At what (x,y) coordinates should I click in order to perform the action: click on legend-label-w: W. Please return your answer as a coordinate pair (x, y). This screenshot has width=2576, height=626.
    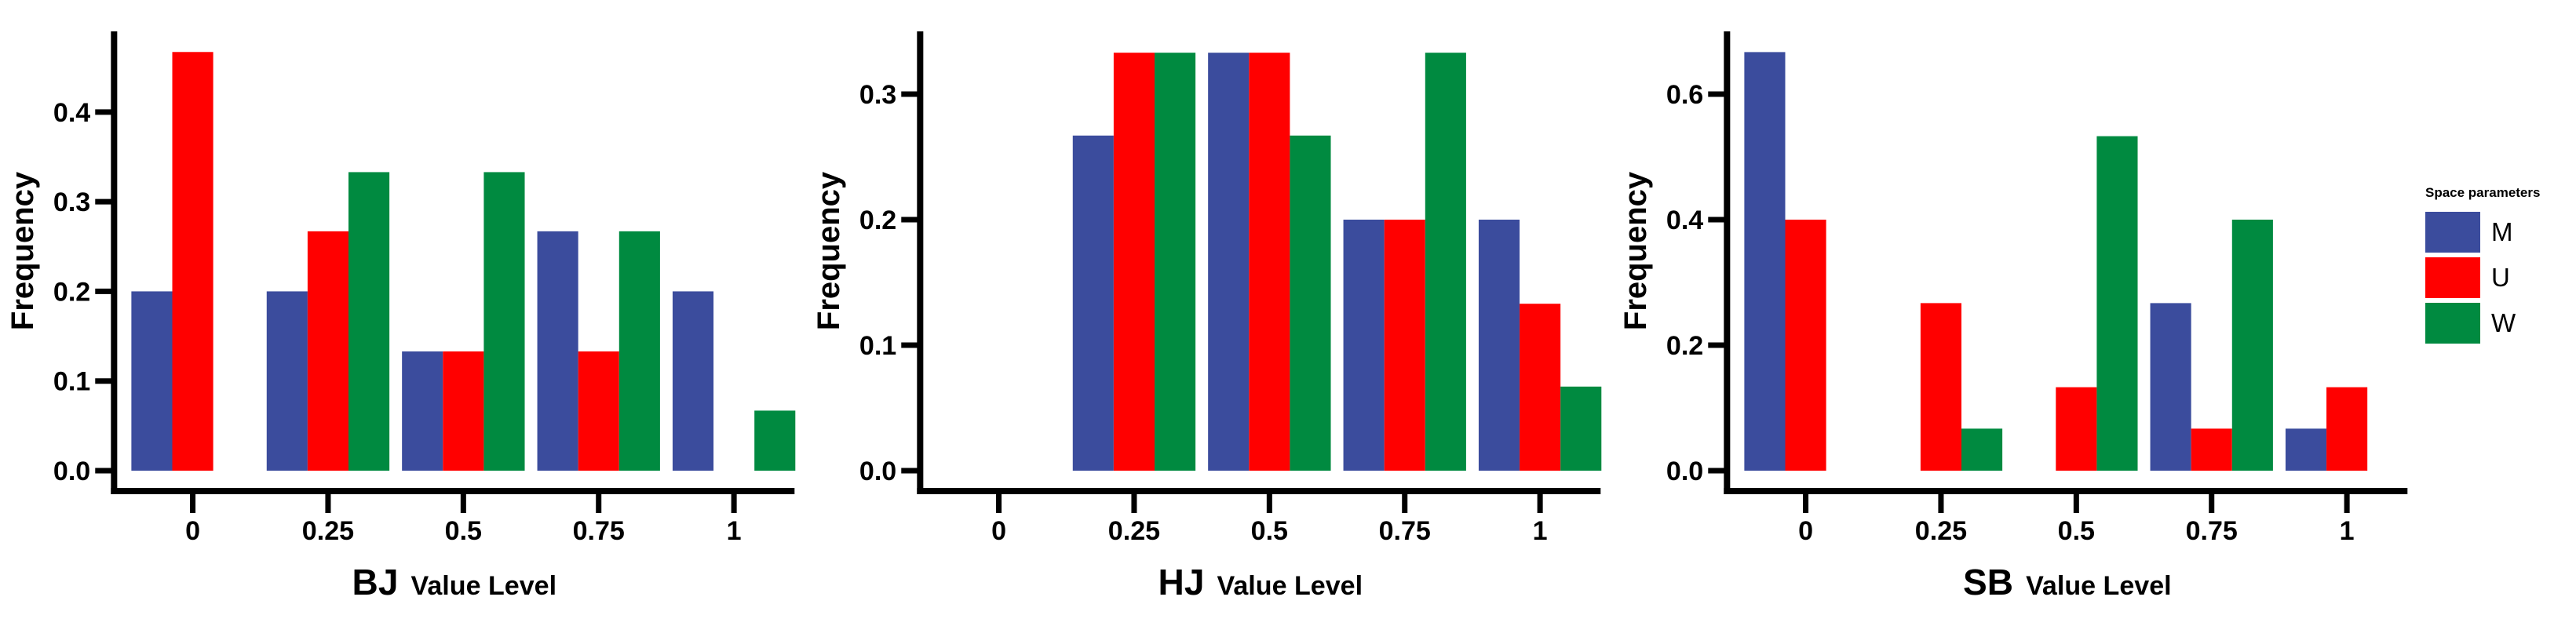
    Looking at the image, I should click on (2503, 322).